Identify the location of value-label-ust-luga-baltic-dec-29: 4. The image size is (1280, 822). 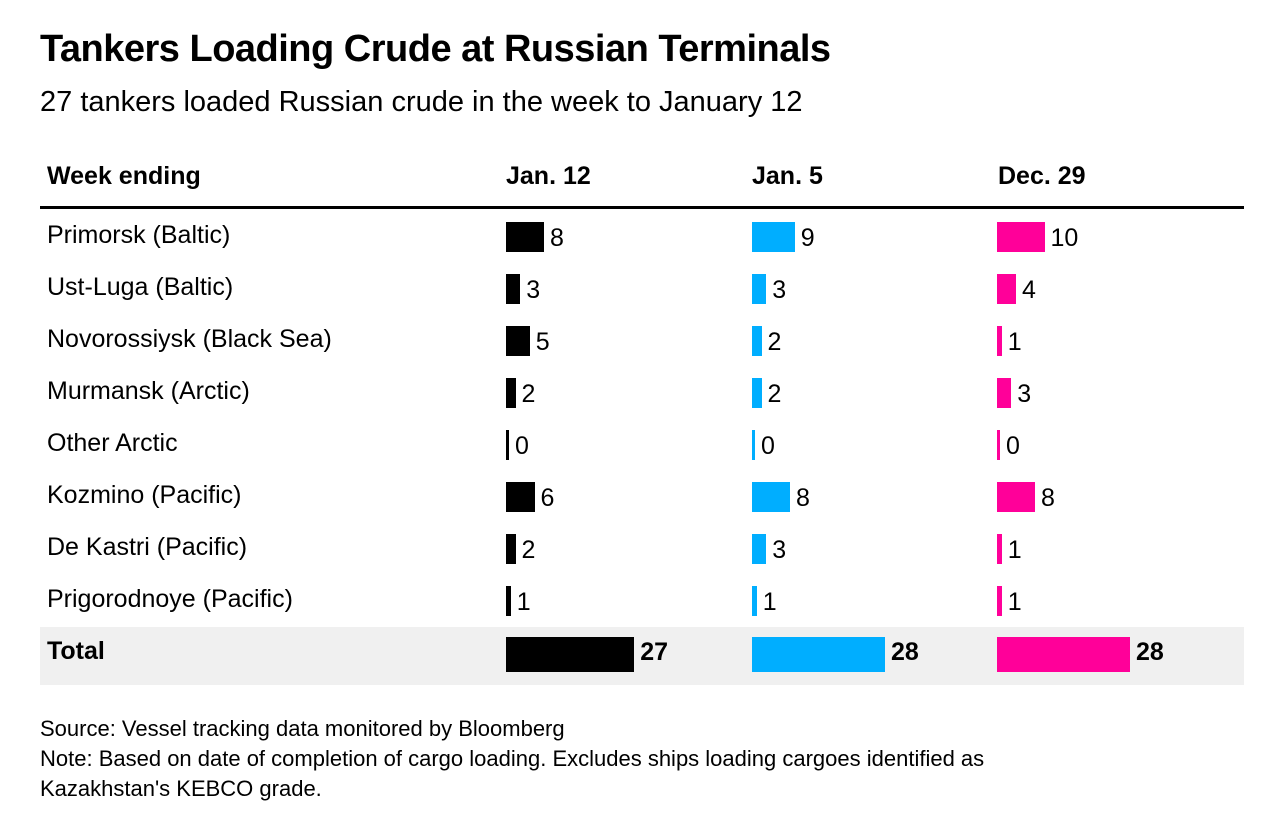
(1029, 290).